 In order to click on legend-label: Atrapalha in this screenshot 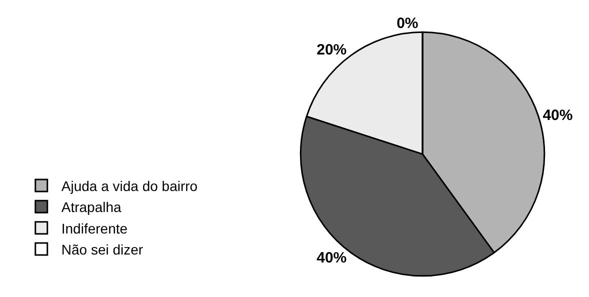, I will do `click(91, 207)`.